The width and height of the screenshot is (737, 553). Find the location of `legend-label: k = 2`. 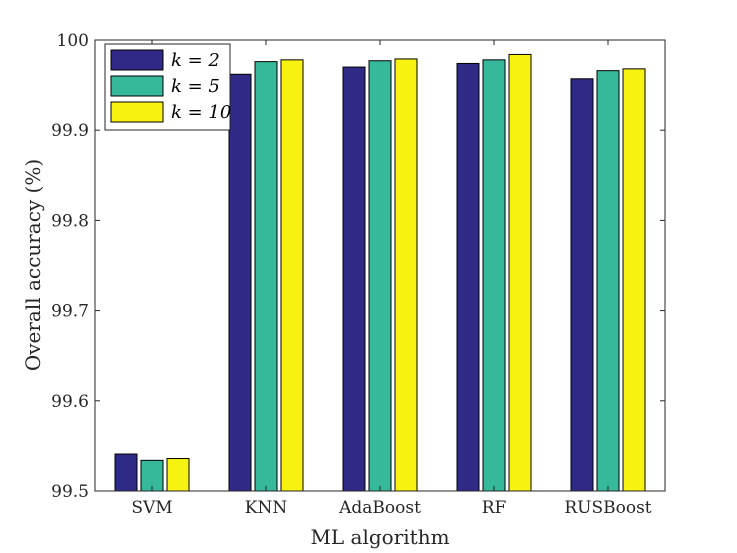

legend-label: k = 2 is located at coordinates (195, 60).